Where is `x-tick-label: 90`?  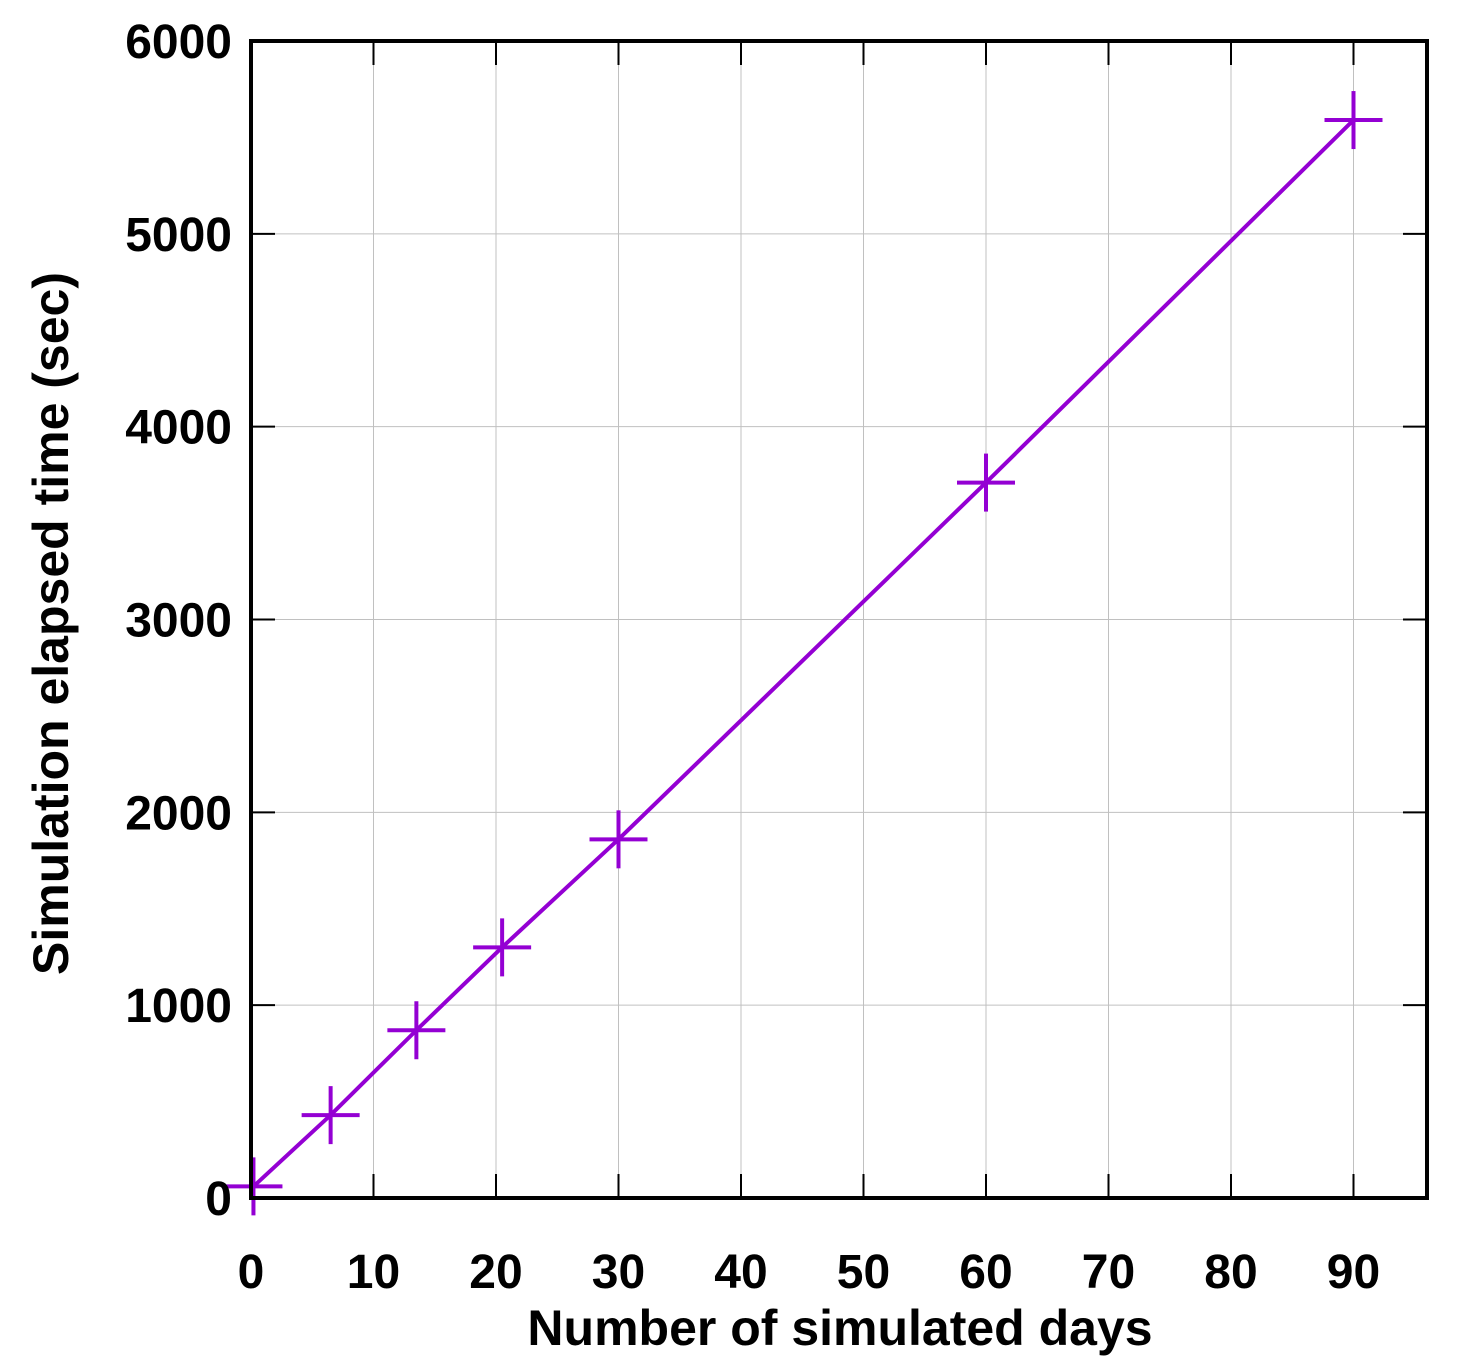
x-tick-label: 90 is located at coordinates (1353, 1272).